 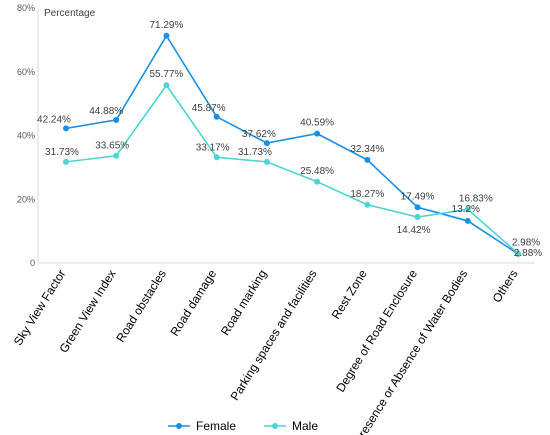 What do you see at coordinates (32, 263) in the screenshot?
I see `y-tick-label: 0` at bounding box center [32, 263].